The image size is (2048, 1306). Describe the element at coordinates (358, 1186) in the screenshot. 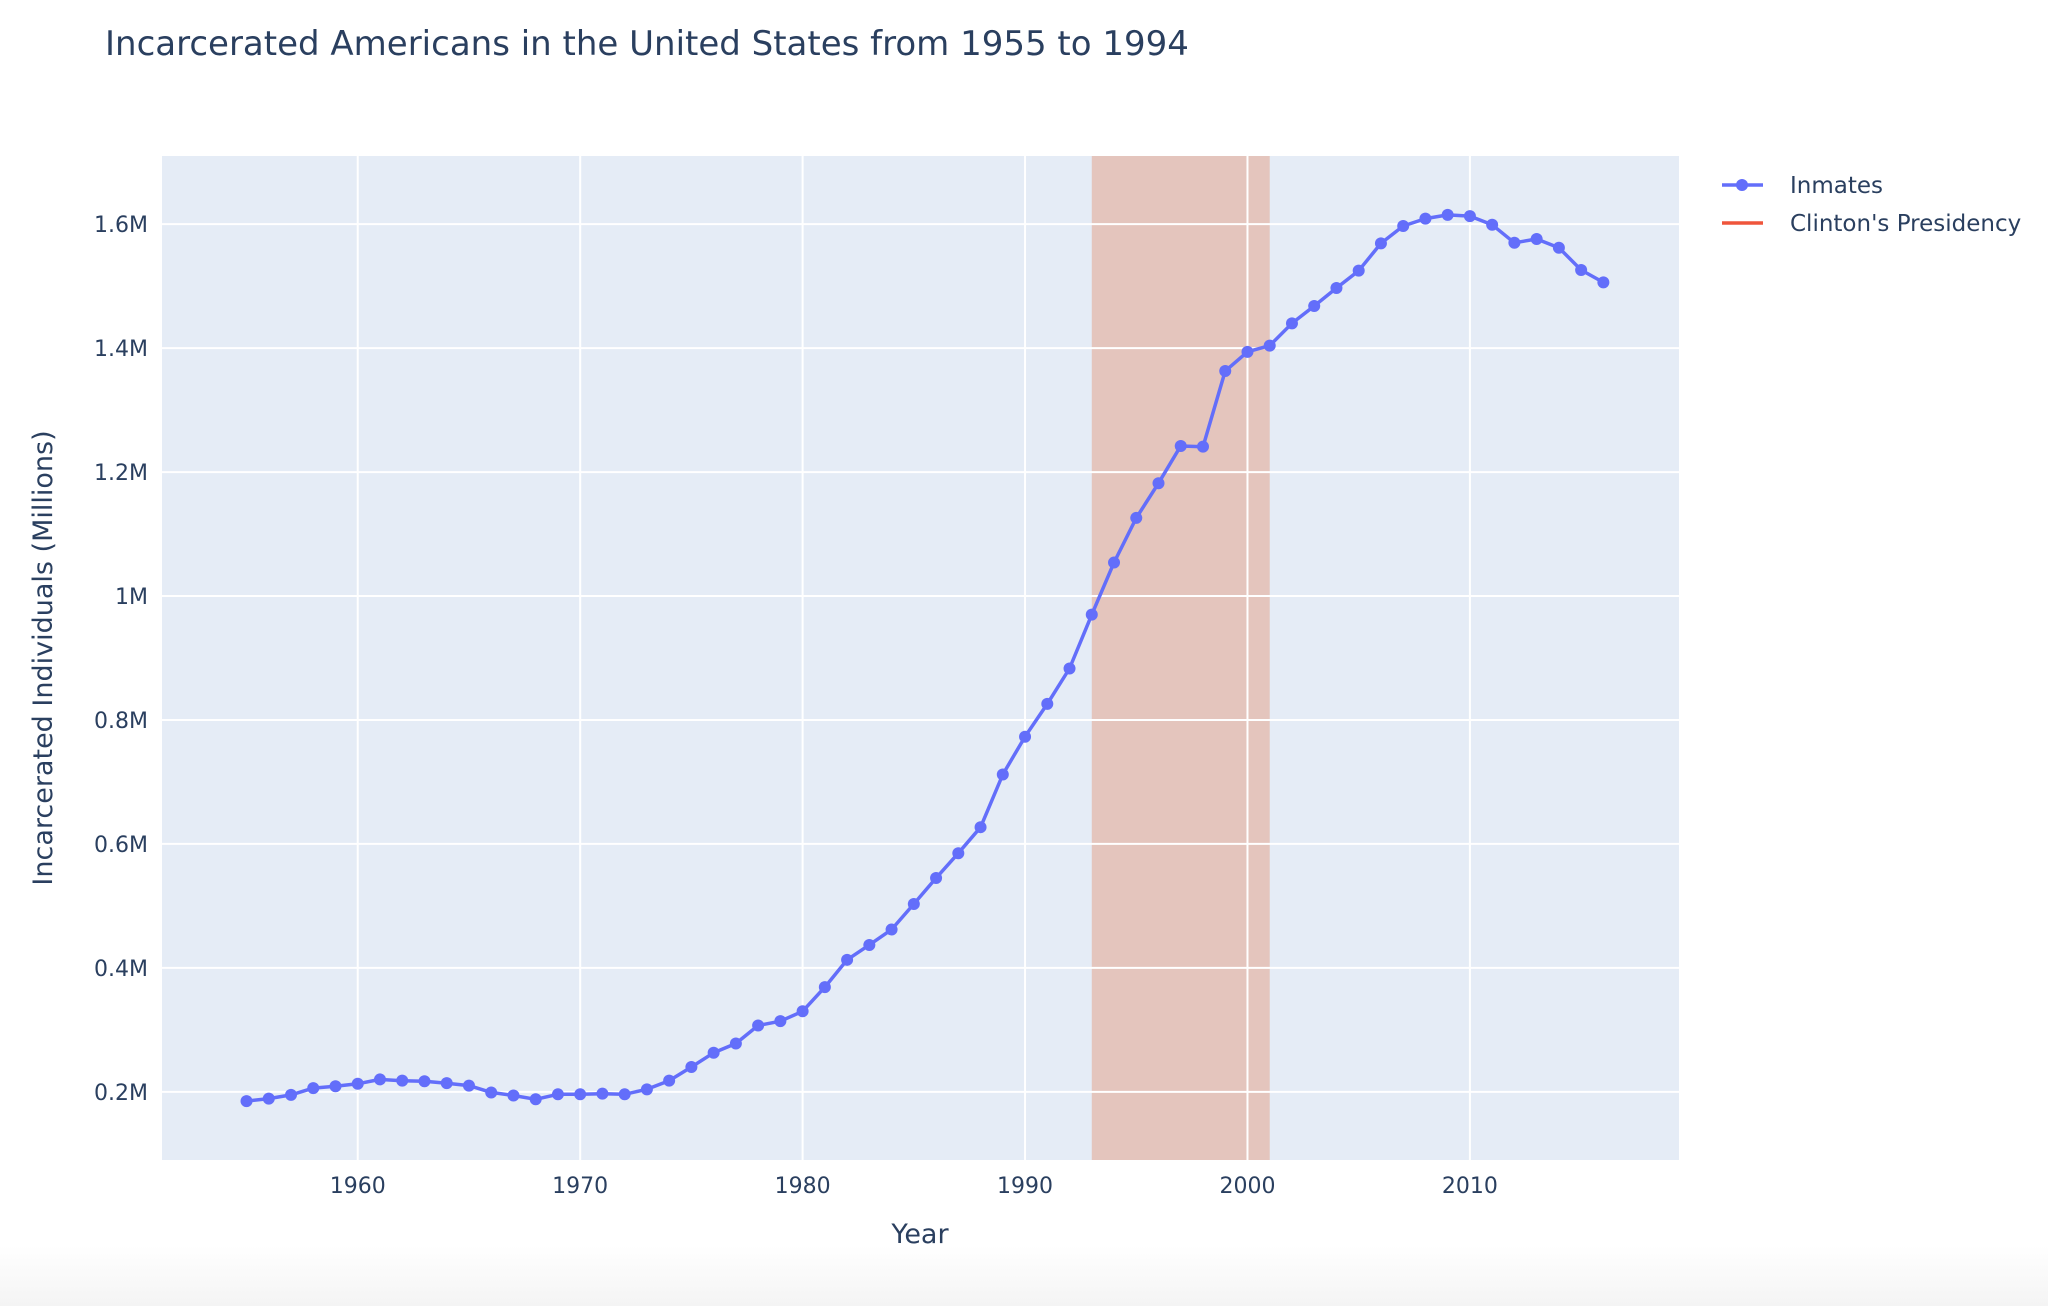

I see `x-tick-label: 1960` at that location.